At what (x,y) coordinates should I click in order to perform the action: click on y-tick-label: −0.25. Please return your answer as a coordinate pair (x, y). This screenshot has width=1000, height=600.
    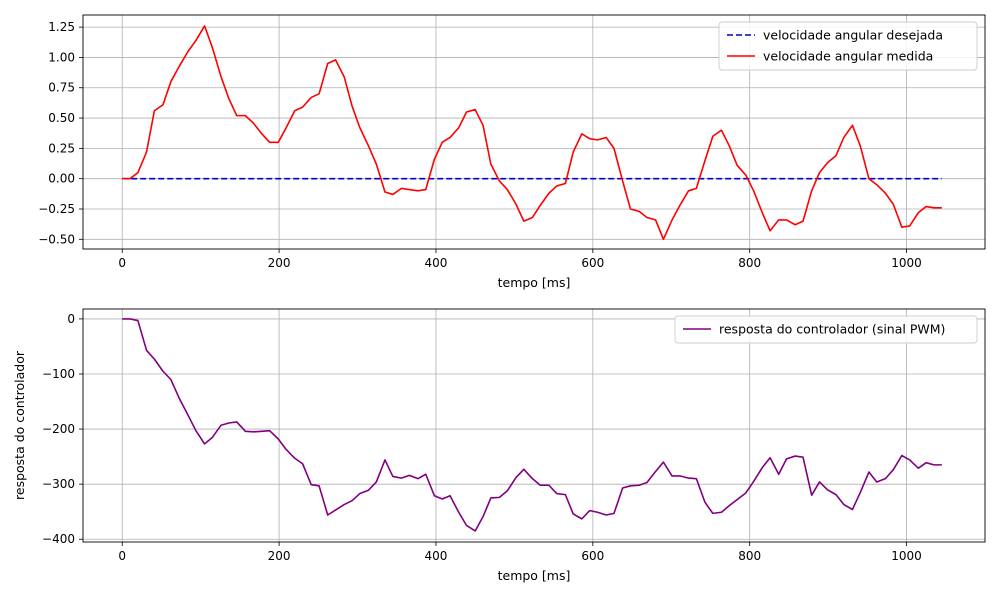
    Looking at the image, I should click on (56, 209).